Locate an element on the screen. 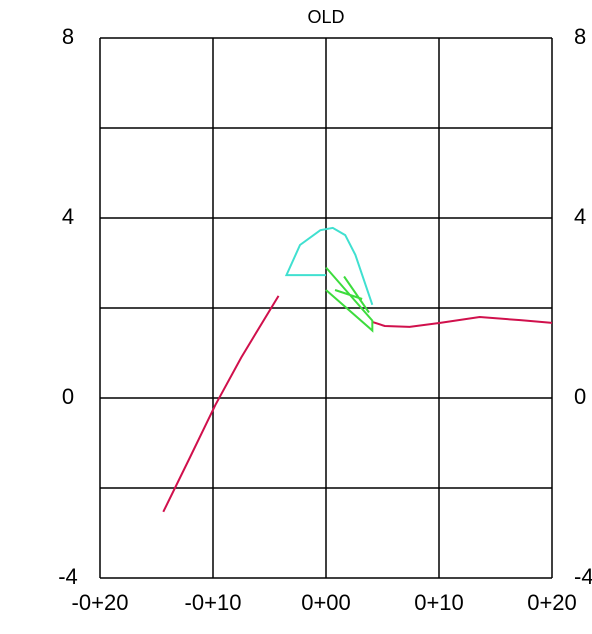 This screenshot has width=592, height=634. x-tick-label: -0+10 is located at coordinates (213, 602).